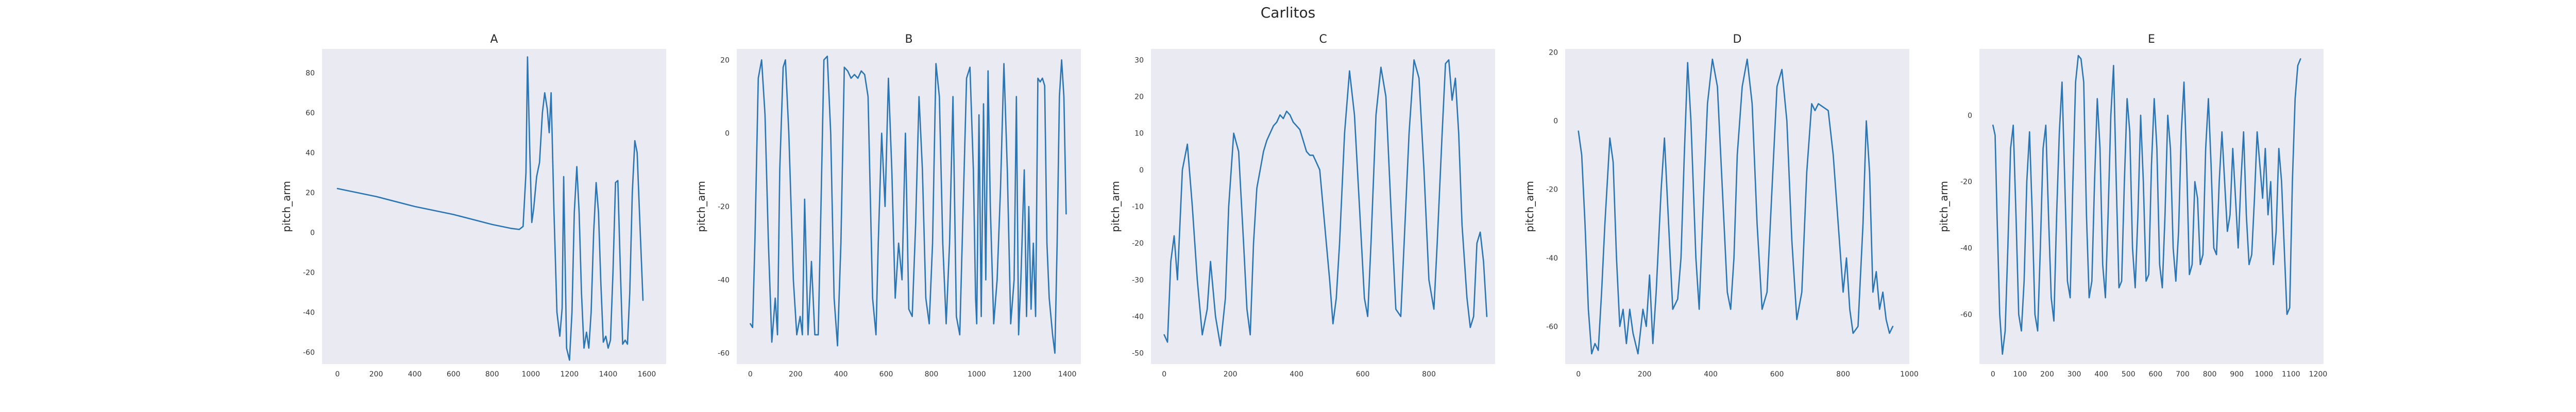 The image size is (2576, 412). I want to click on x-tick-label: 500, so click(2129, 375).